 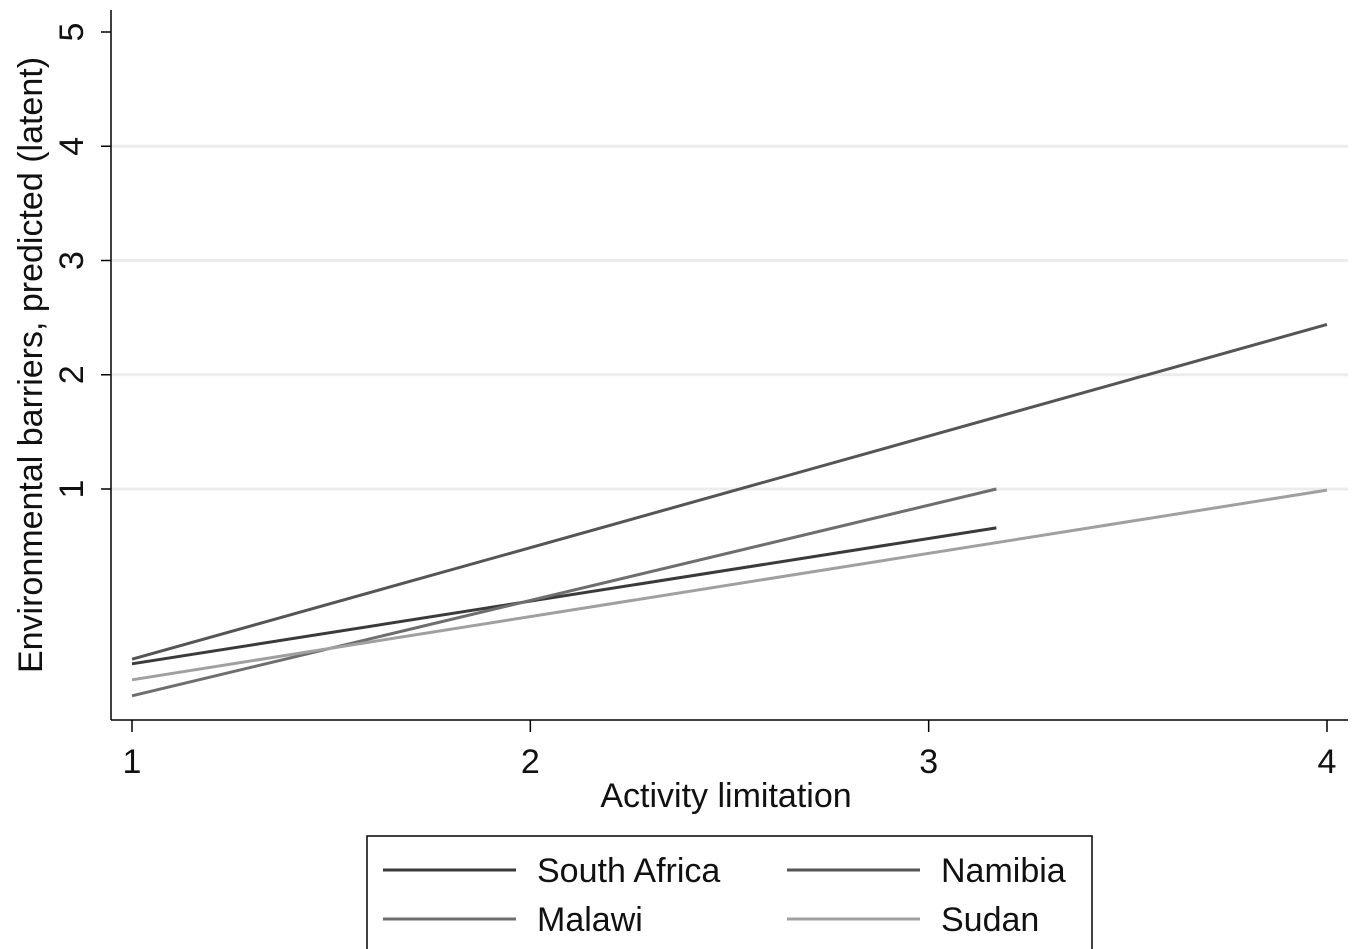 I want to click on legend: South Africa Namibia Malawi Sudan, so click(x=729, y=892).